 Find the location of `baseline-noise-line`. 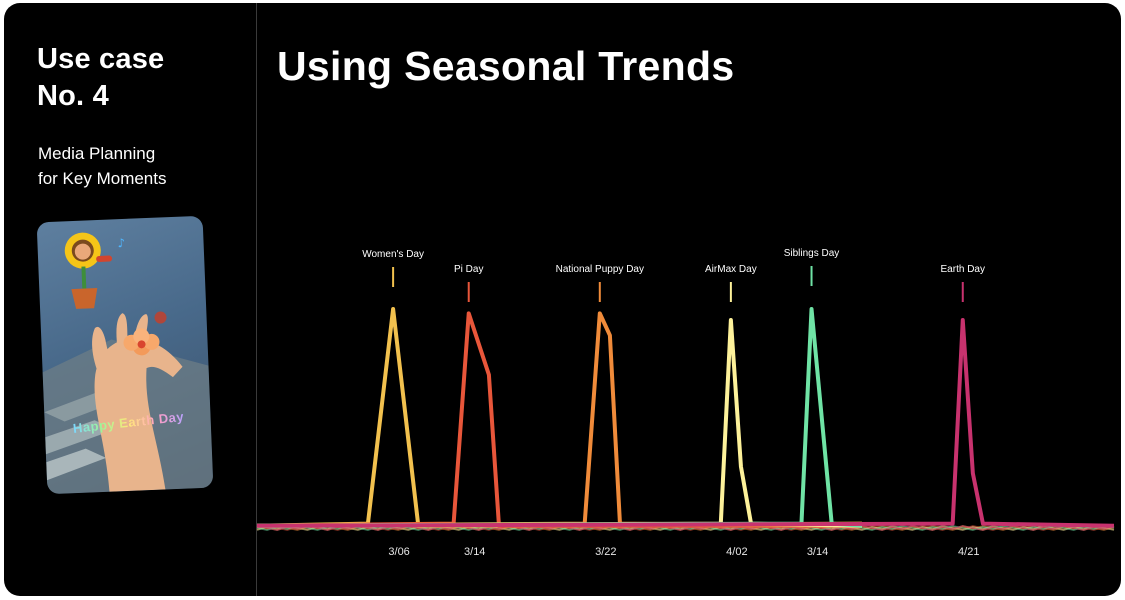

baseline-noise-line is located at coordinates (685, 528).